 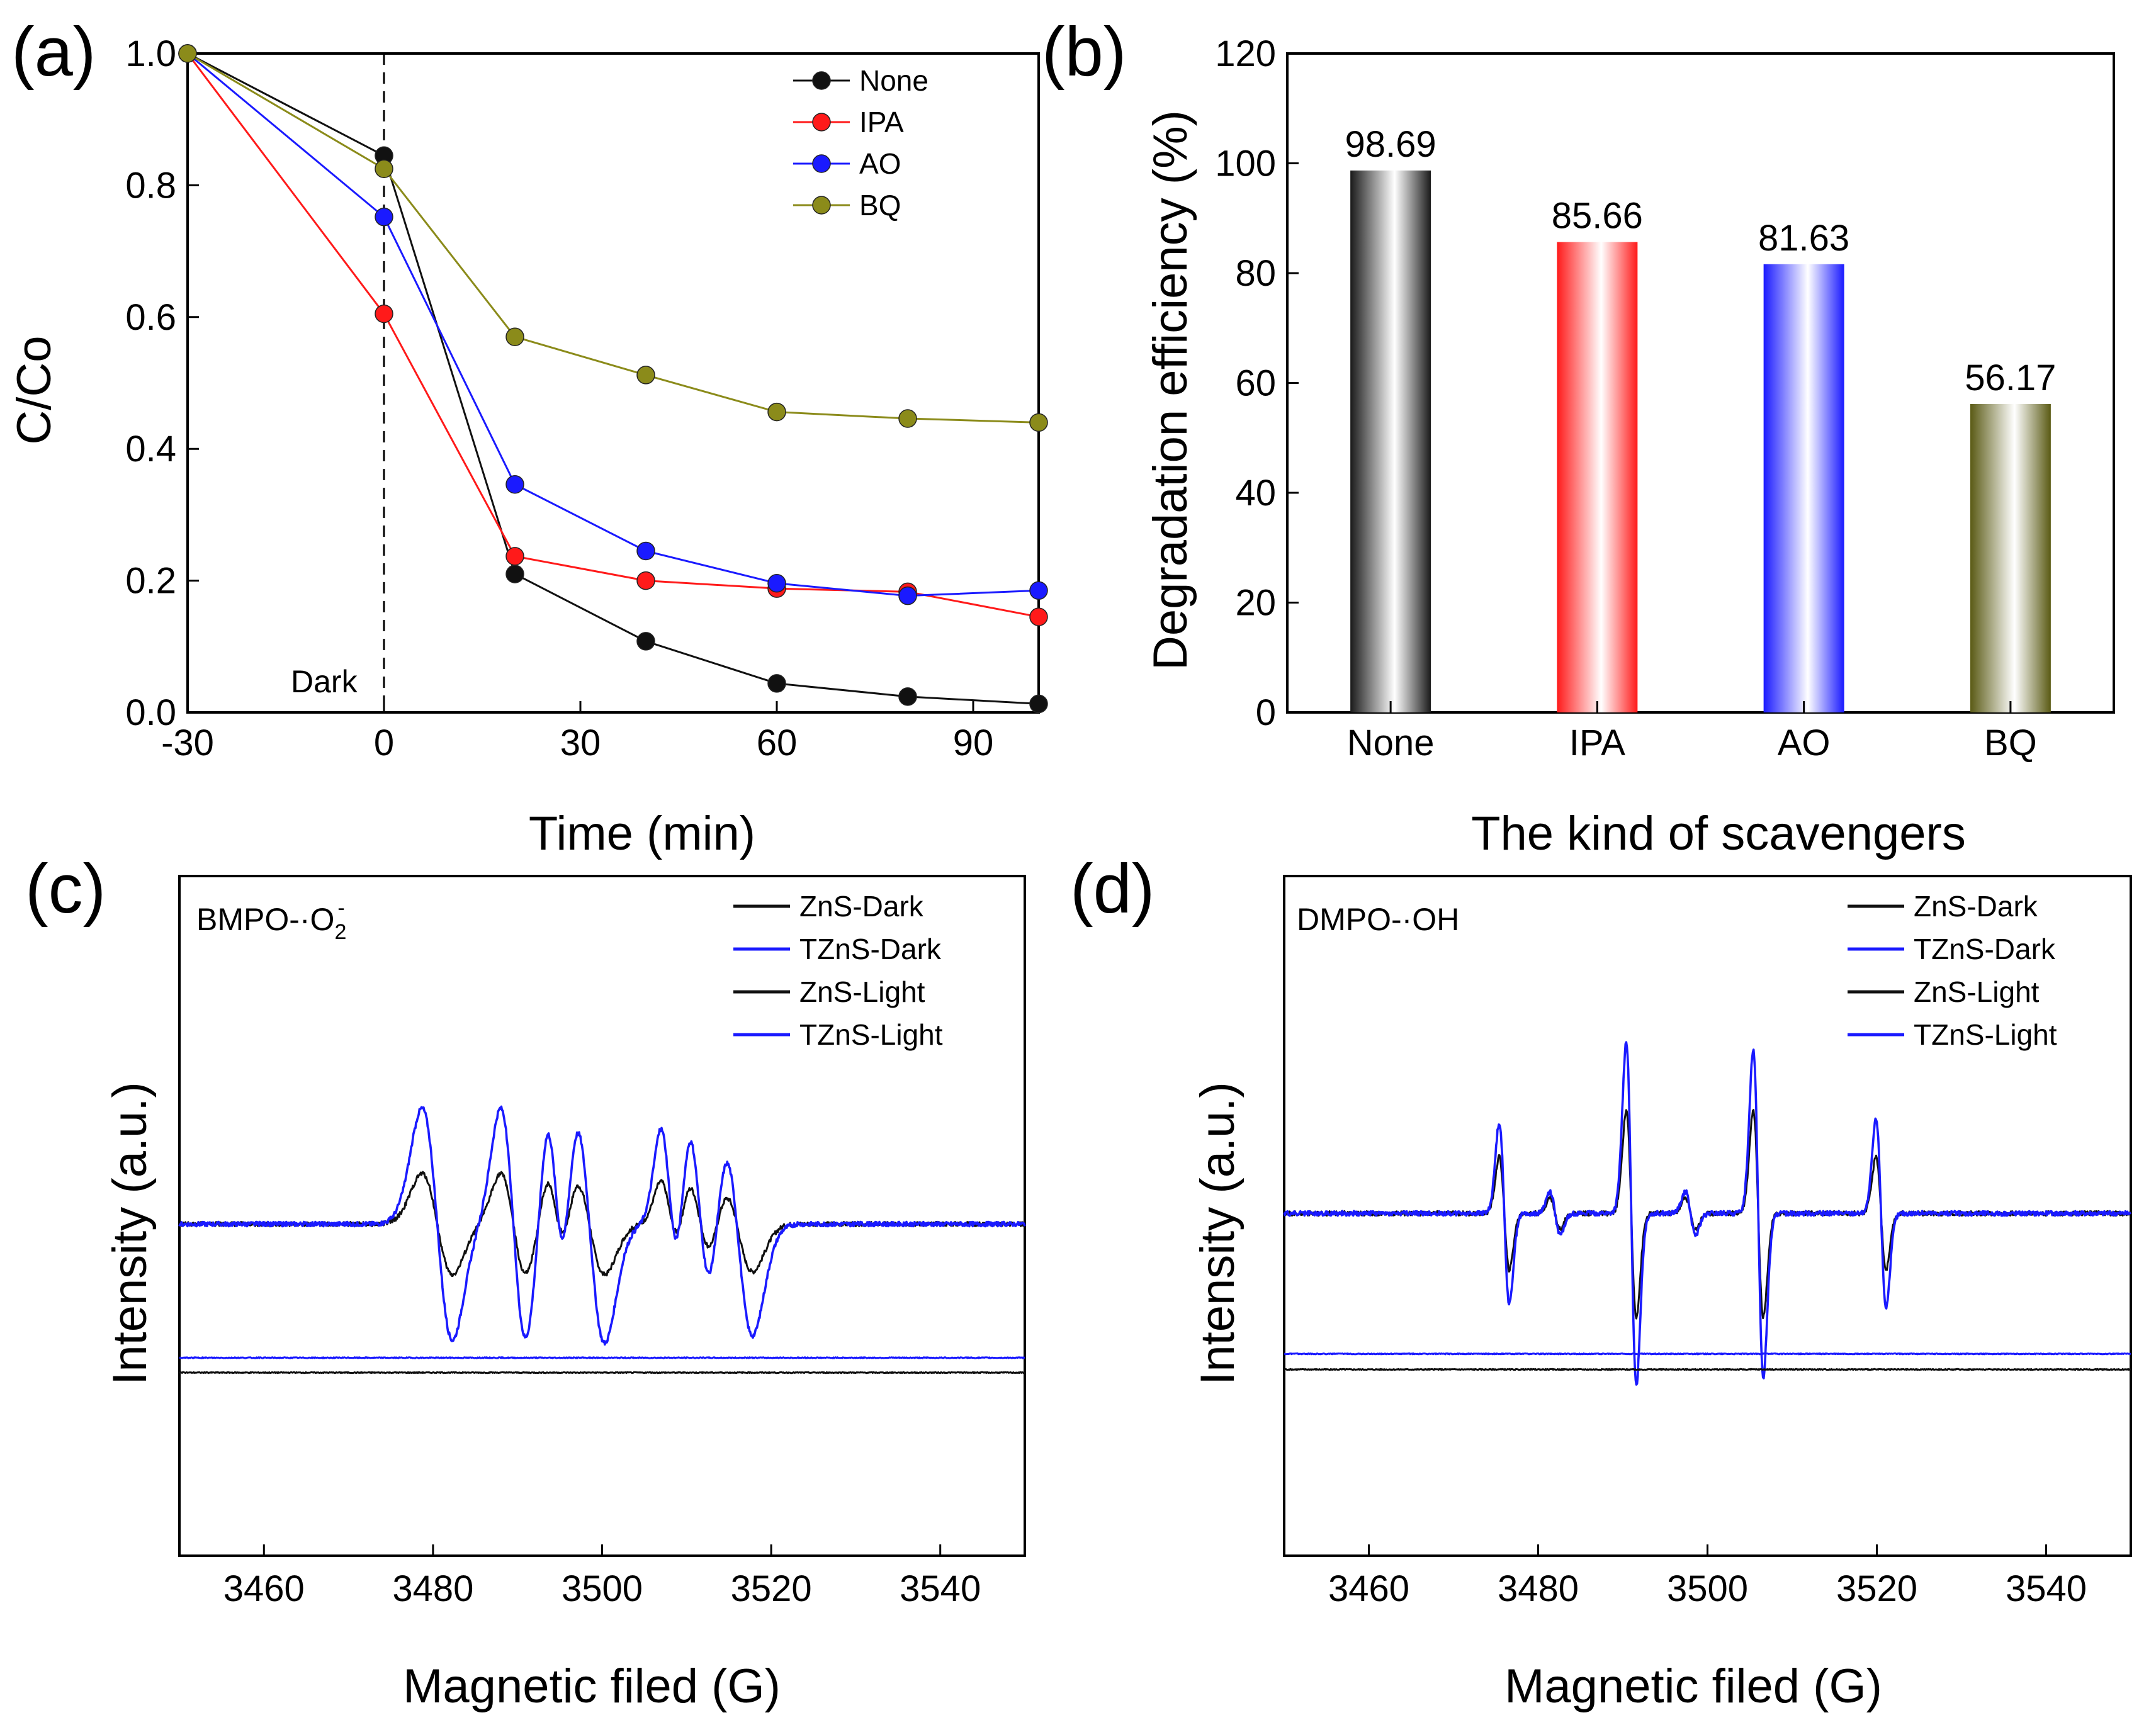 What do you see at coordinates (1803, 488) in the screenshot?
I see `panel-b-bar-ao` at bounding box center [1803, 488].